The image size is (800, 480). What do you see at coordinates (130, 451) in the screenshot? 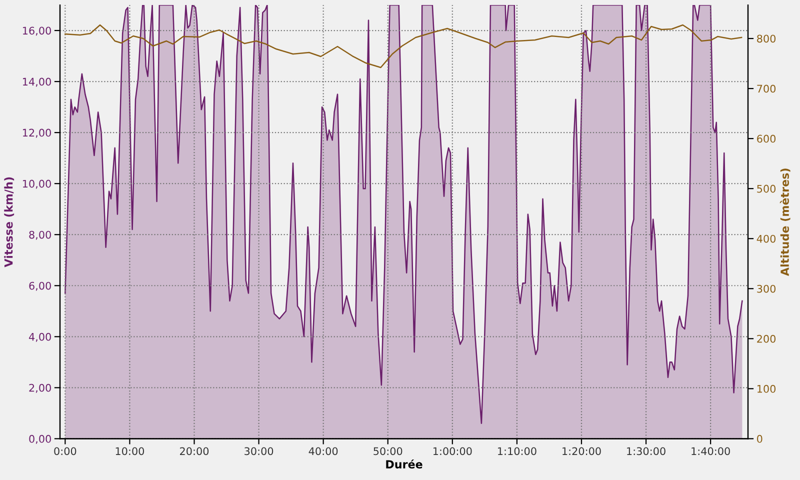
I see `x-tick-label: 10:00` at bounding box center [130, 451].